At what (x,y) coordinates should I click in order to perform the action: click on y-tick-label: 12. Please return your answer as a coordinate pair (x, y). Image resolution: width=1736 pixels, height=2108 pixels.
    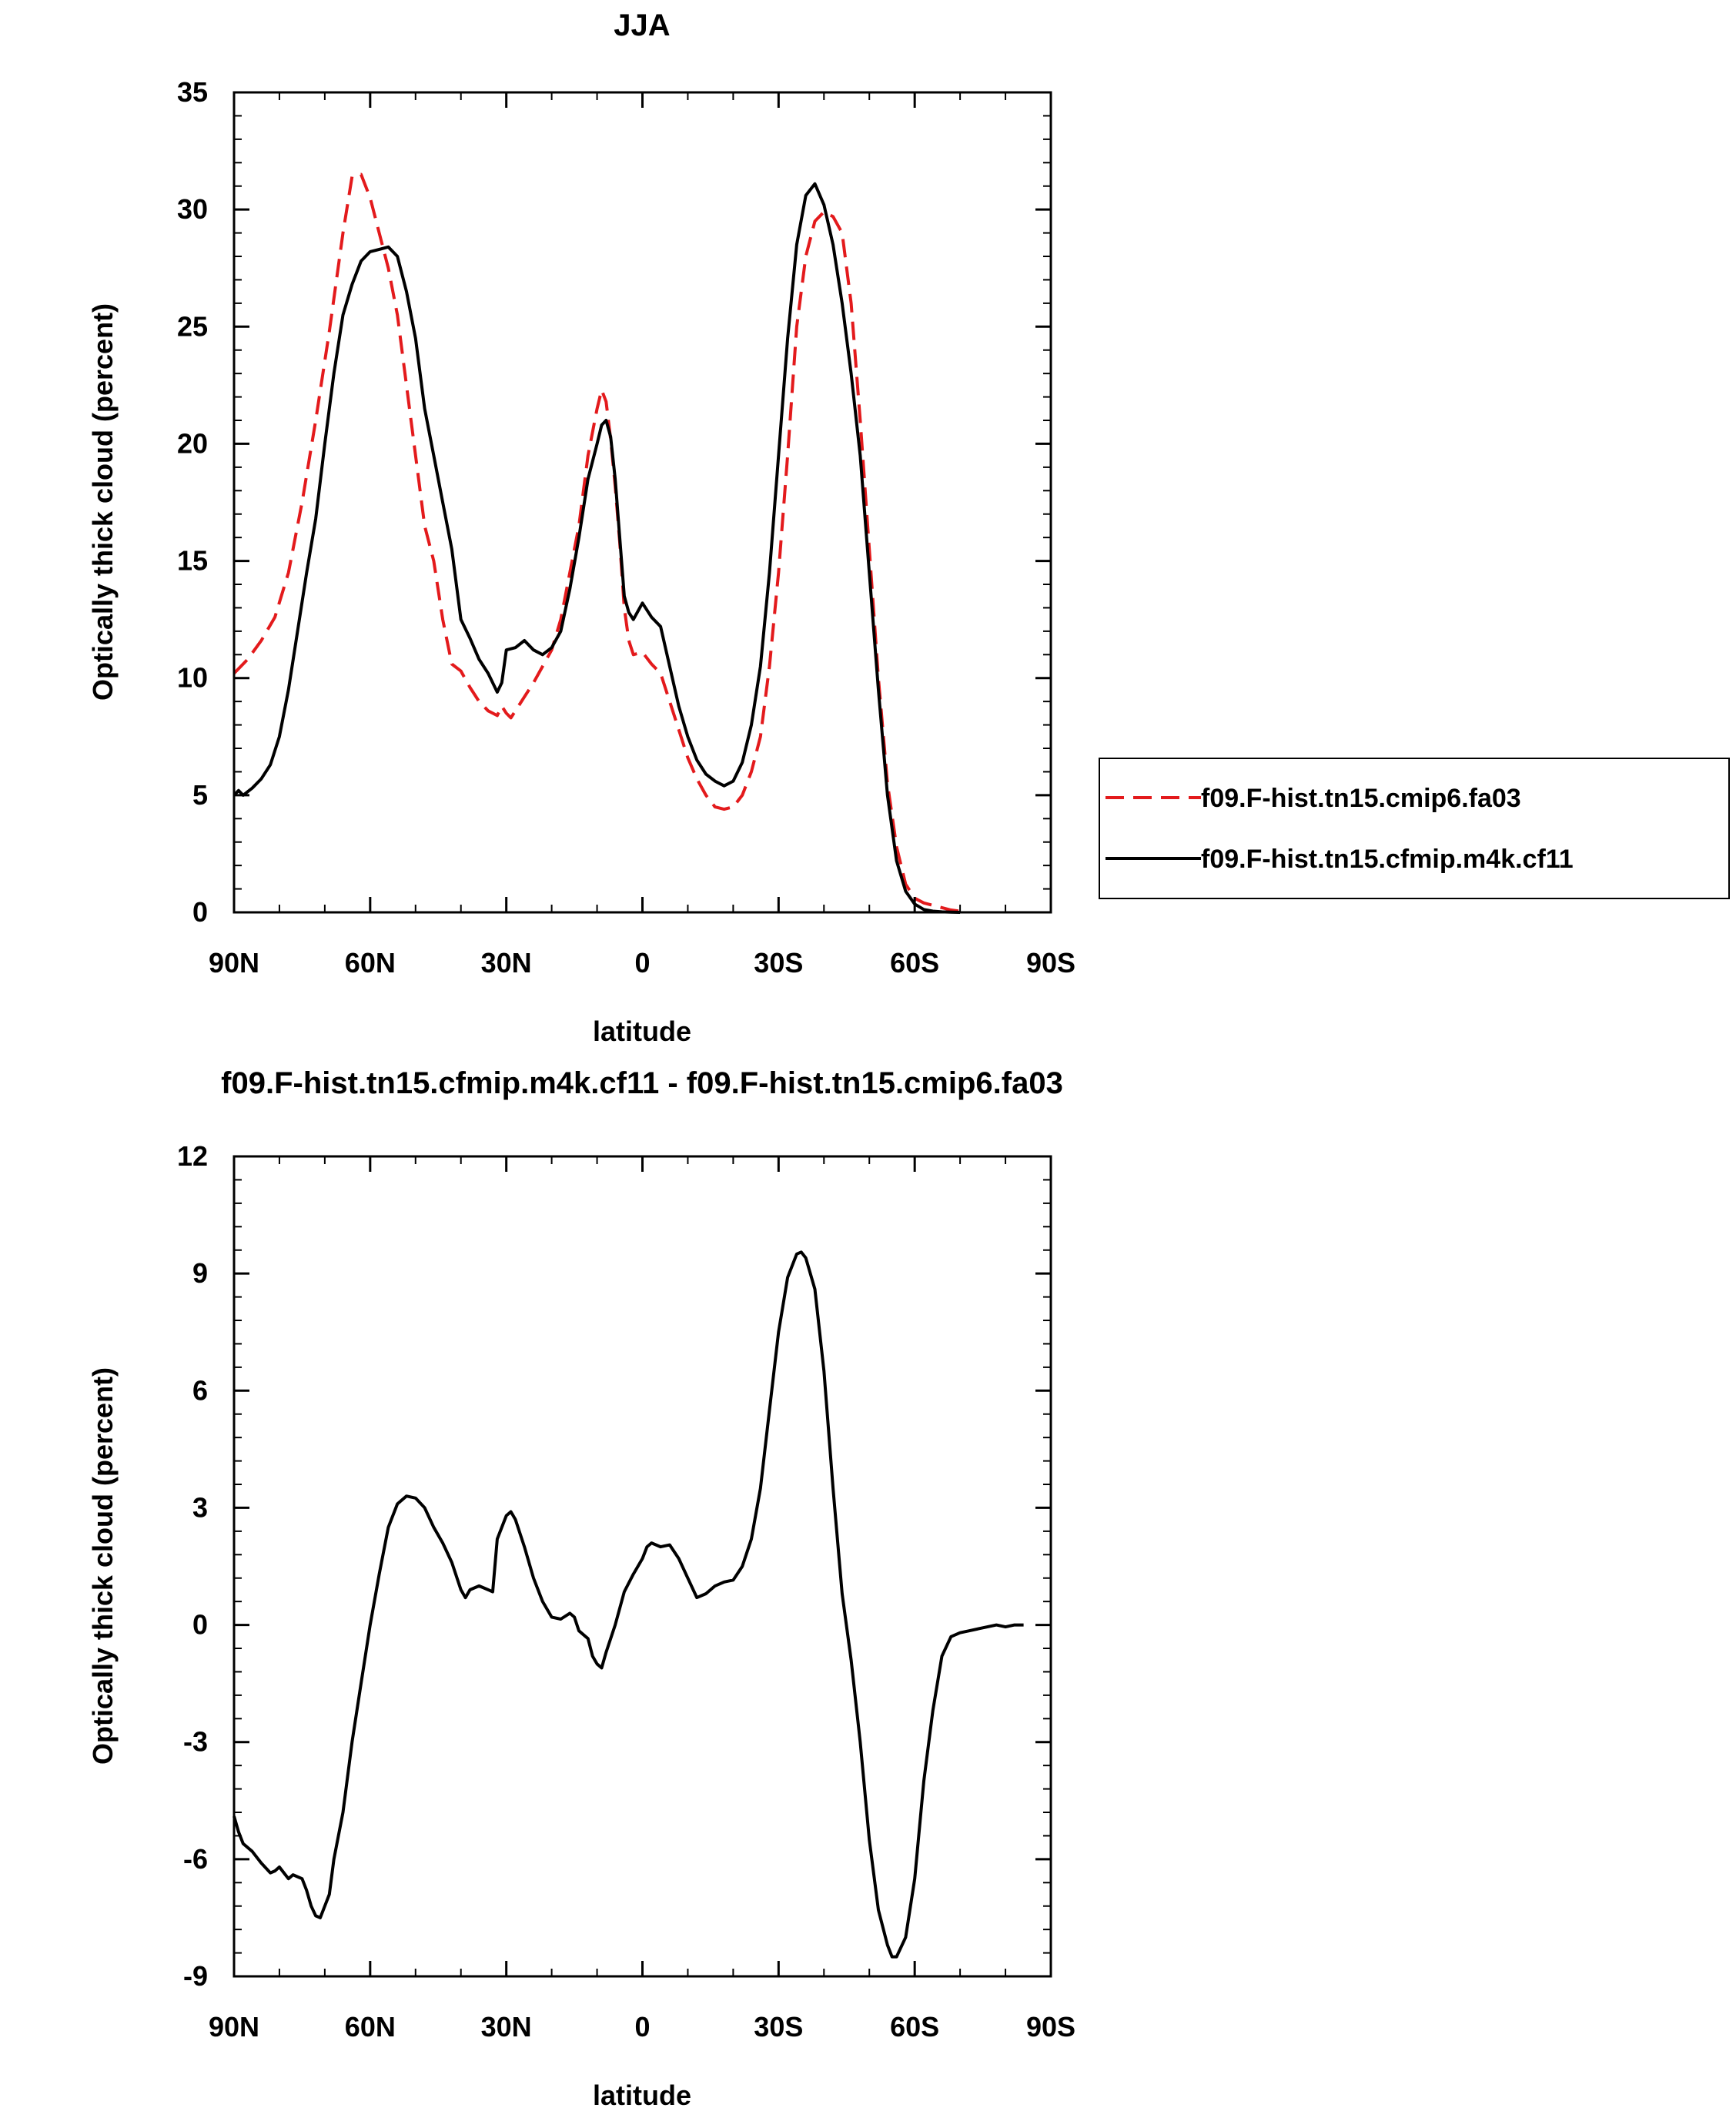
    Looking at the image, I should click on (192, 1156).